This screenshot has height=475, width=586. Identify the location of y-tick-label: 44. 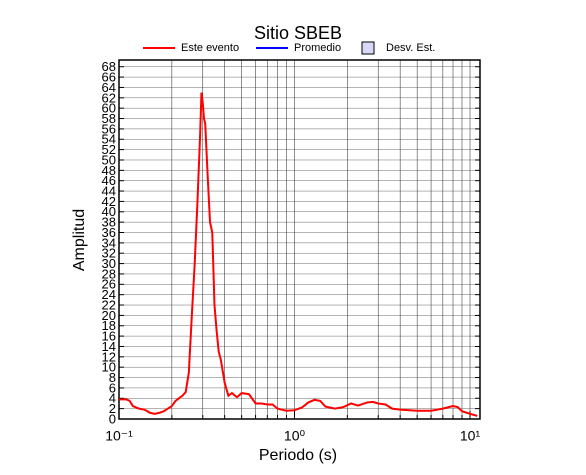
(109, 191).